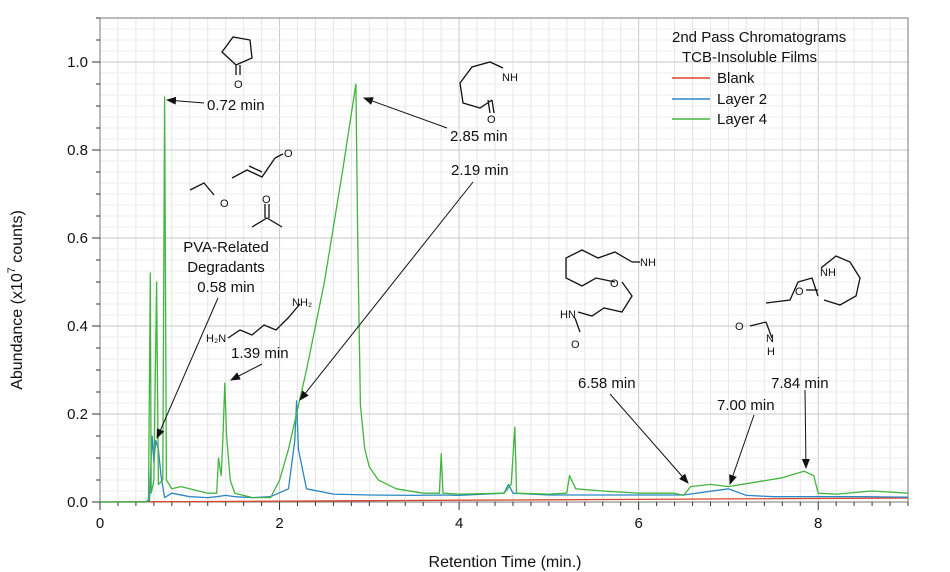 This screenshot has width=950, height=572. What do you see at coordinates (602, 291) in the screenshot?
I see `cyclic-dimer-1-structure` at bounding box center [602, 291].